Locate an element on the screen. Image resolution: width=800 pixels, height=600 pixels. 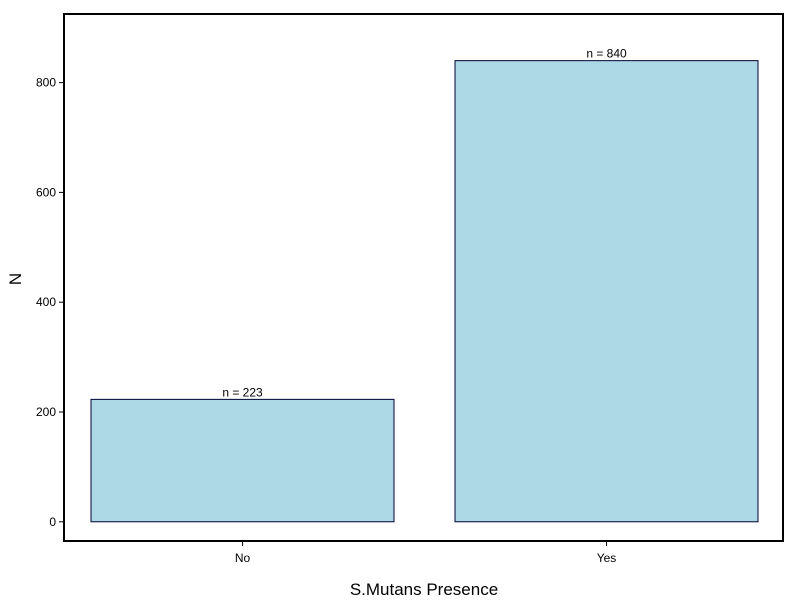
y-tick-label: 400 is located at coordinates (46, 302).